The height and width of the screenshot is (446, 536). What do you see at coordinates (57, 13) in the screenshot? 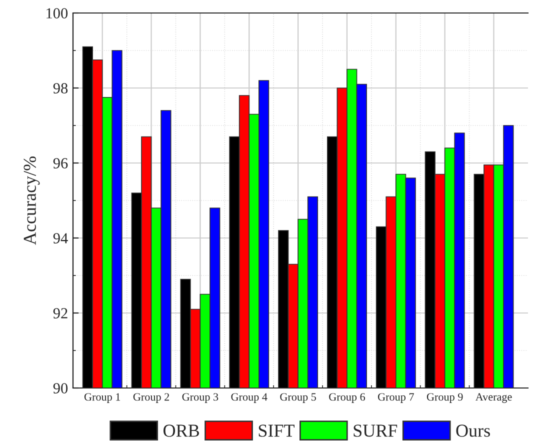
I see `y-tick-label: 100` at bounding box center [57, 13].